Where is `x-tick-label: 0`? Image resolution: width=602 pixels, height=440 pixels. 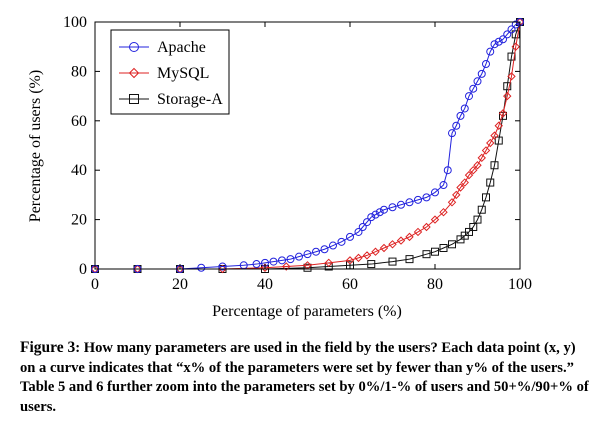 x-tick-label: 0 is located at coordinates (95, 284).